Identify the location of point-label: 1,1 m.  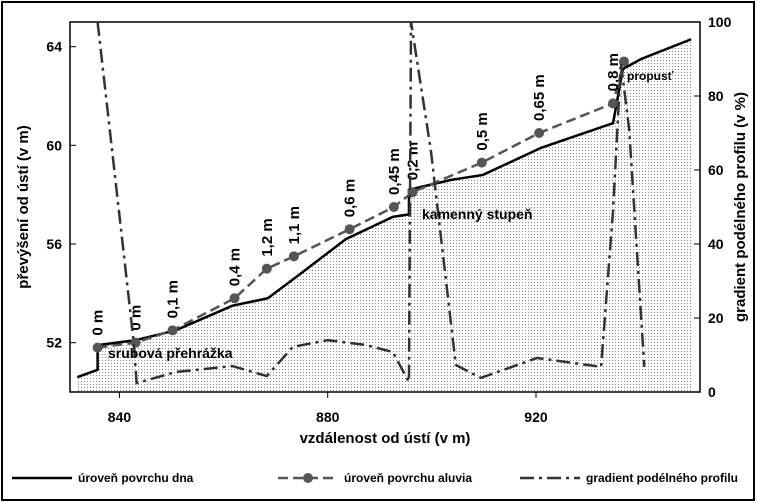
(294, 225).